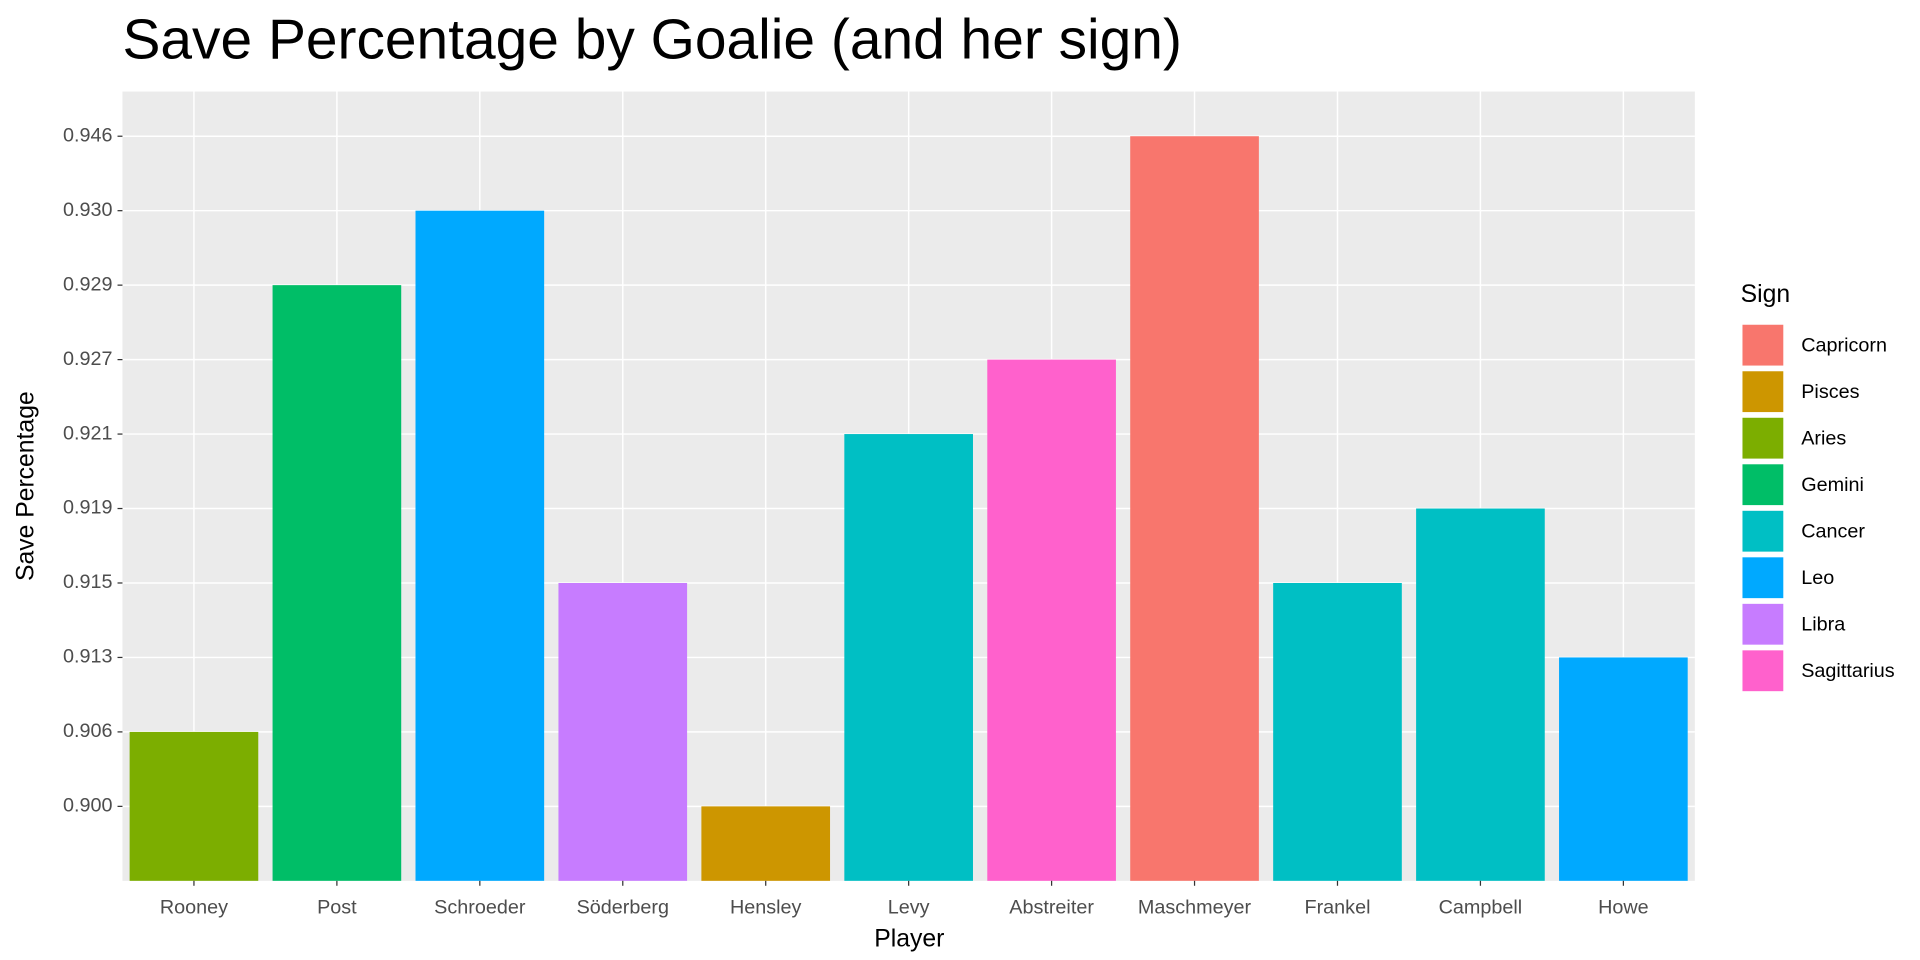 The height and width of the screenshot is (960, 1920). Describe the element at coordinates (1051, 907) in the screenshot. I see `x-tick-label: Abstreiter` at that location.